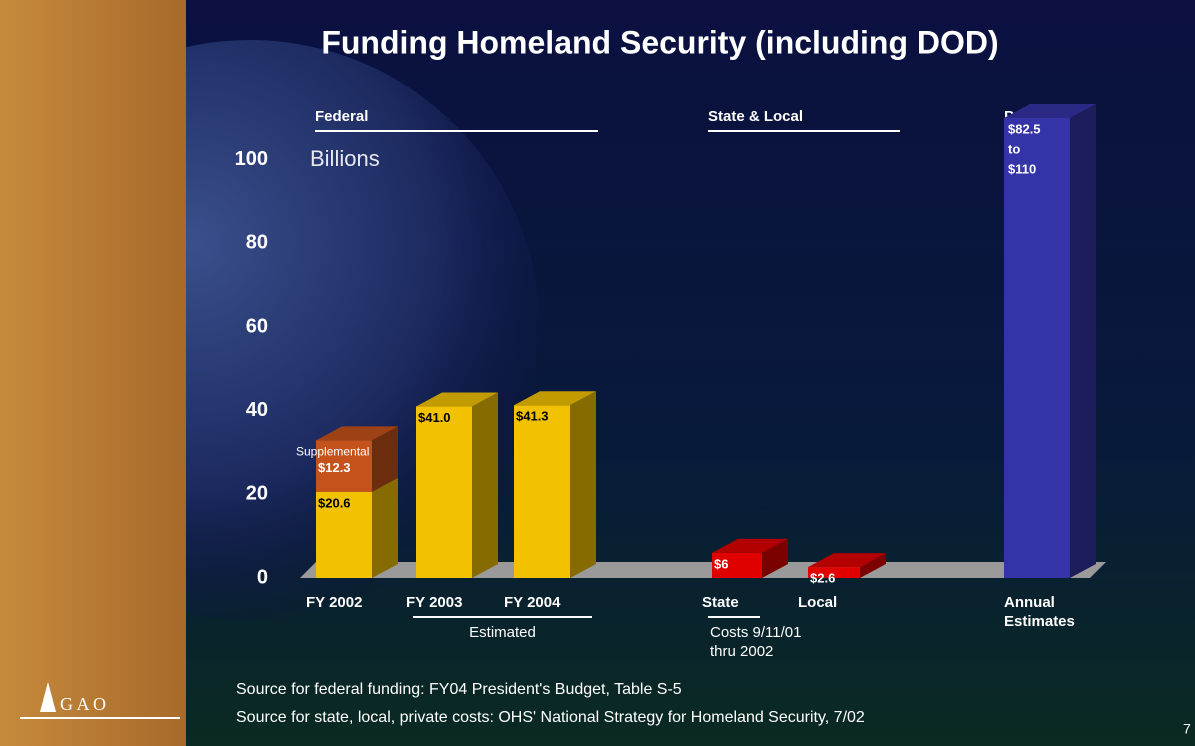  I want to click on x-tick-label: Local, so click(817, 602).